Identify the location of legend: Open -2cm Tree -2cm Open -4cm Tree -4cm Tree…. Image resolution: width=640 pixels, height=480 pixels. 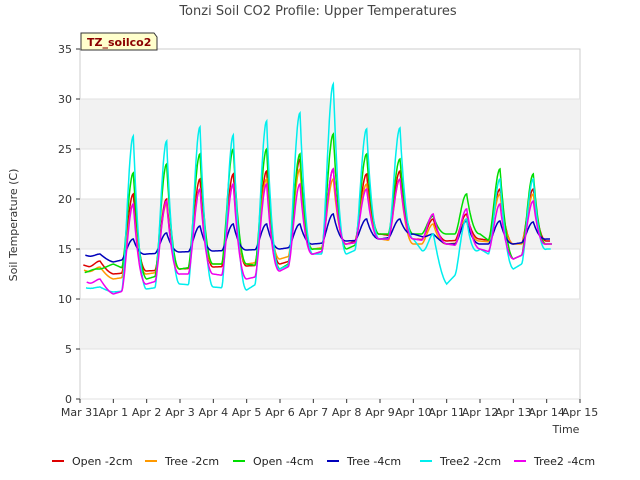
(323, 461).